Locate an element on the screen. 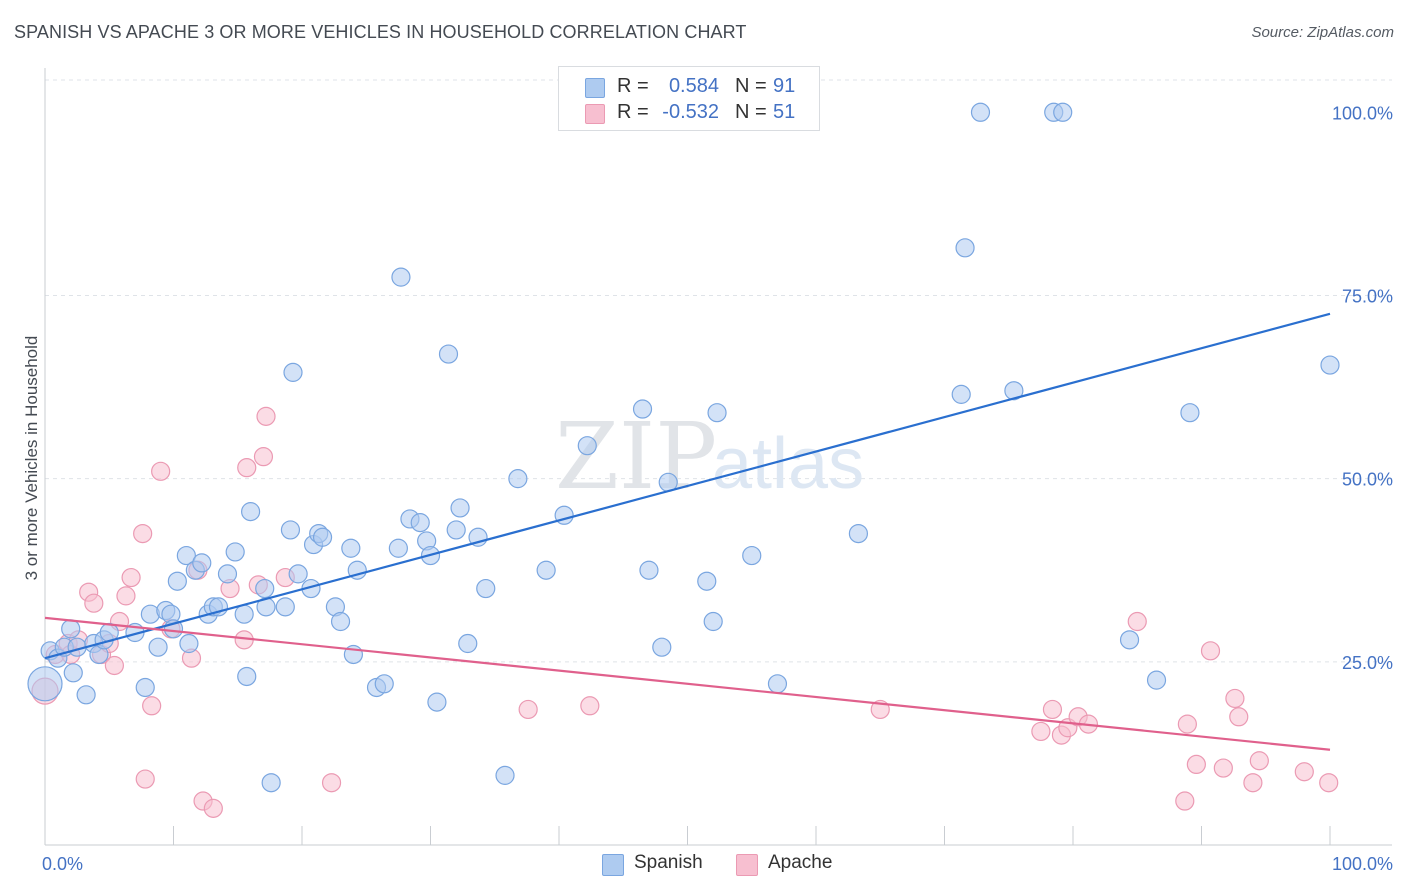 This screenshot has width=1406, height=892. legend-n-value: 51 is located at coordinates (784, 112).